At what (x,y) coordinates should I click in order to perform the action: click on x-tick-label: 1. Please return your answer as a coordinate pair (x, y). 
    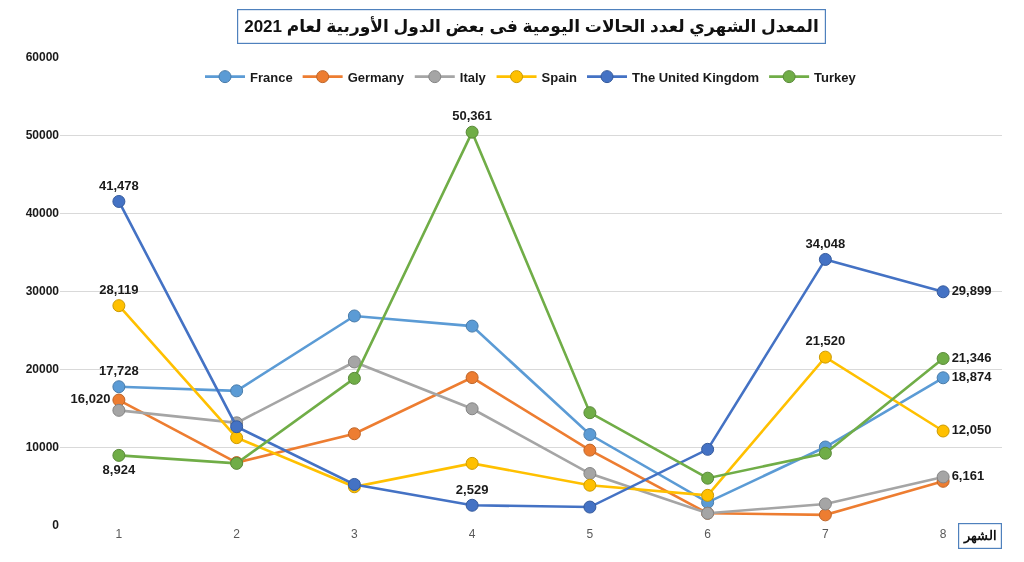
    Looking at the image, I should click on (119, 534).